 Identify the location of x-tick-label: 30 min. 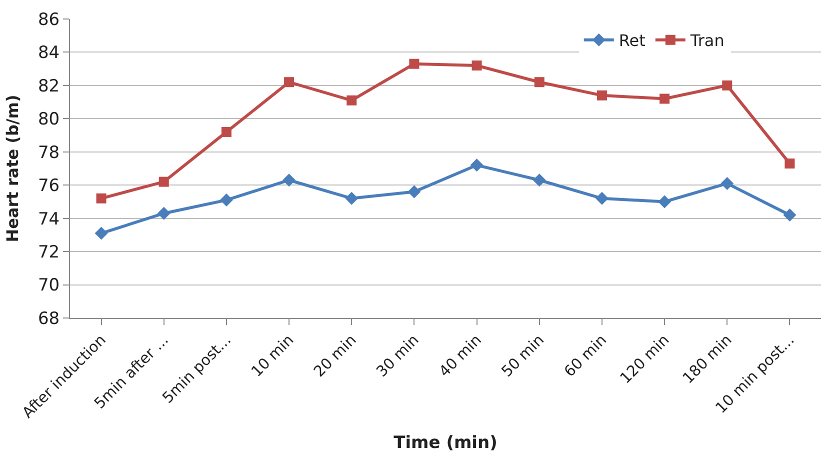
(397, 355).